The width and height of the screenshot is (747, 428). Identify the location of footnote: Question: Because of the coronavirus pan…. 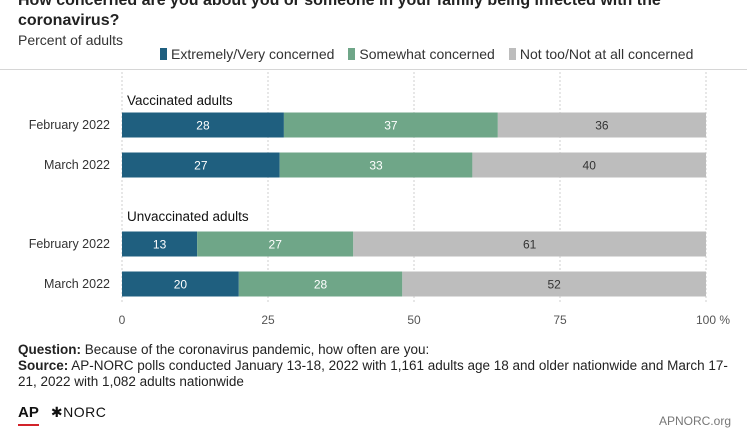
(375, 366).